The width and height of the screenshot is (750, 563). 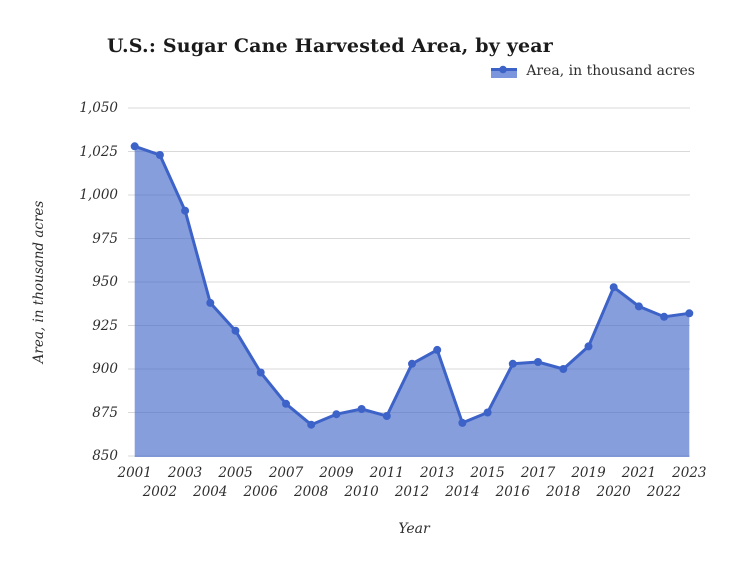 I want to click on x-tick-label: 2007, so click(x=286, y=473).